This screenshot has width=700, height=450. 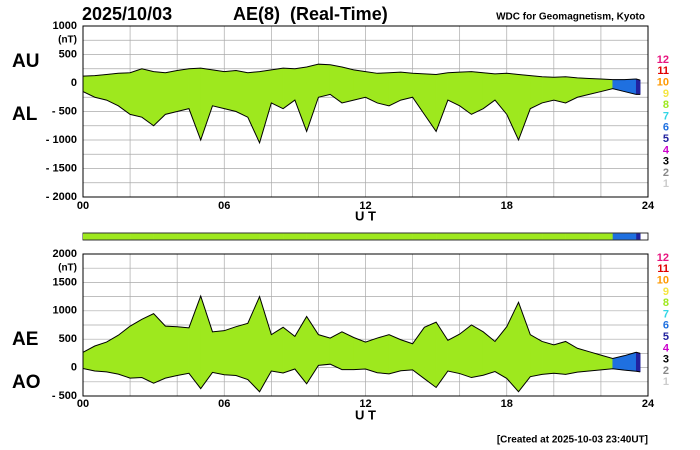 I want to click on station-legend-label: 12, so click(x=663, y=60).